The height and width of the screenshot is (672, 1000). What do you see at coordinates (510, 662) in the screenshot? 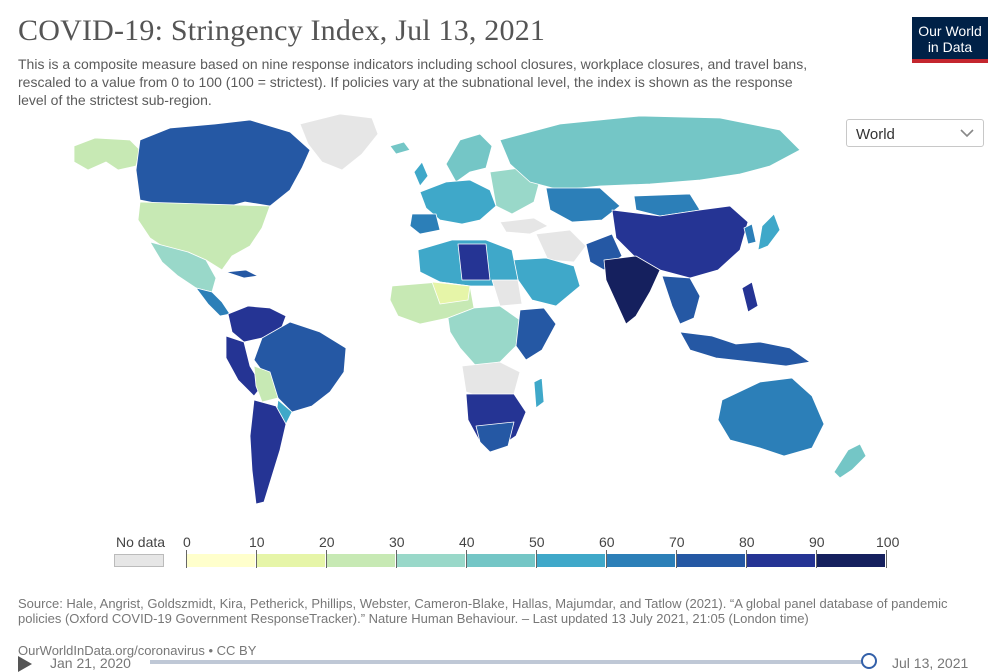
I see `timeline-track` at bounding box center [510, 662].